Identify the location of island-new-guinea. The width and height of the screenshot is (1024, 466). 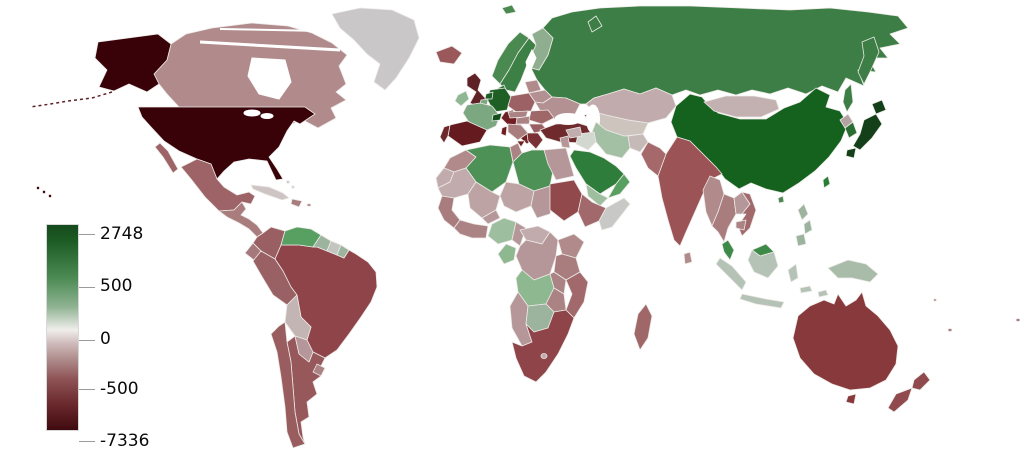
(853, 271).